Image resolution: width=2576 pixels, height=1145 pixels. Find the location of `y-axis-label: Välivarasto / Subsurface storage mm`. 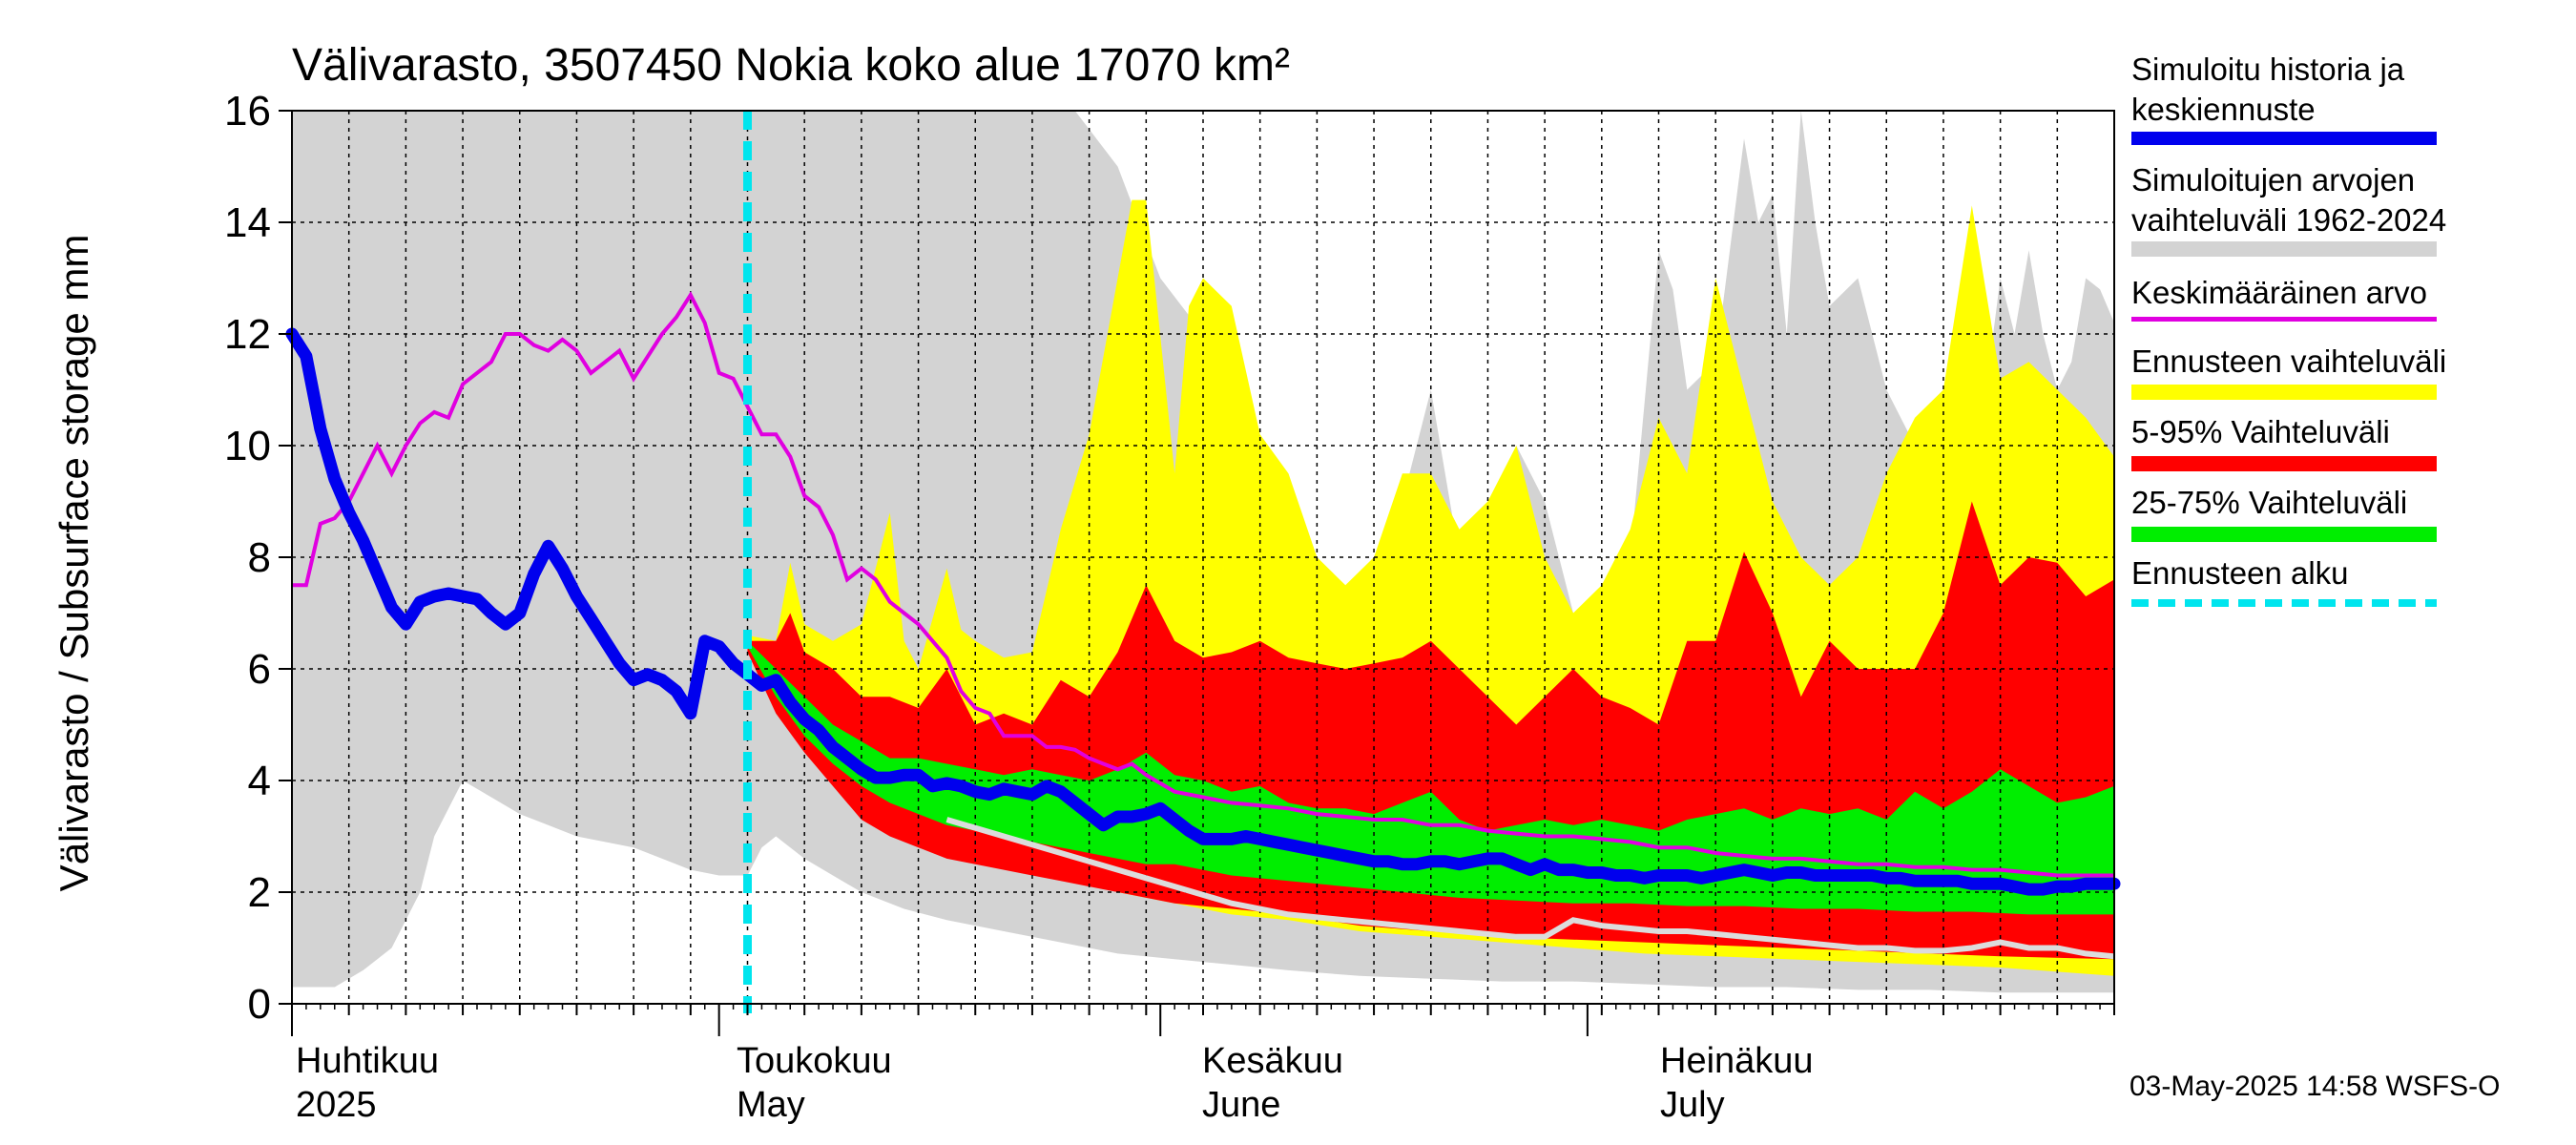

y-axis-label: Välivarasto / Subsurface storage mm is located at coordinates (74, 563).